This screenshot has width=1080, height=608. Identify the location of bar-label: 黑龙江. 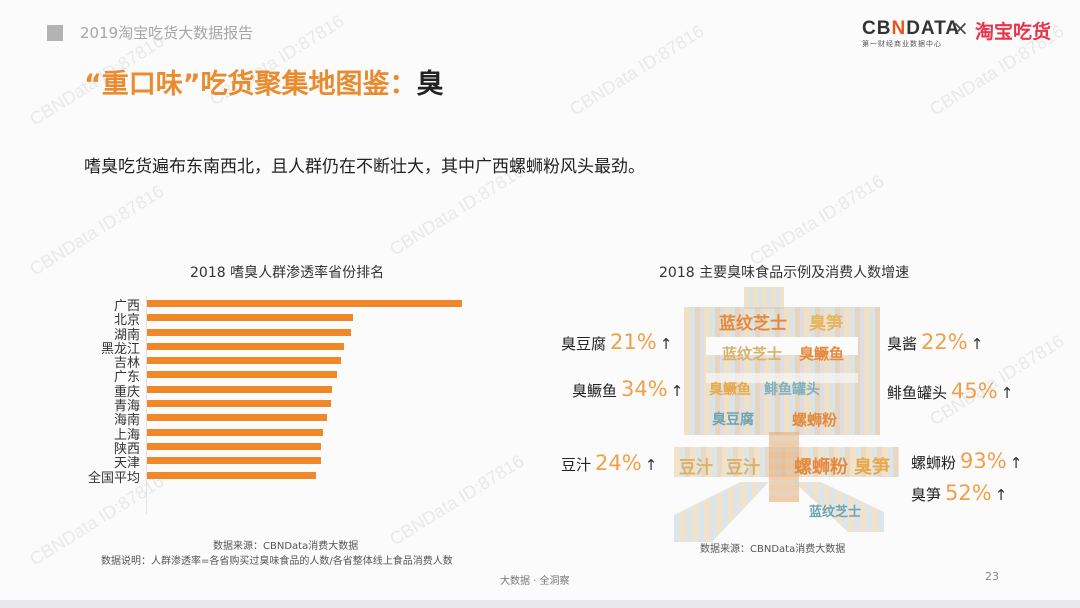
(120, 349).